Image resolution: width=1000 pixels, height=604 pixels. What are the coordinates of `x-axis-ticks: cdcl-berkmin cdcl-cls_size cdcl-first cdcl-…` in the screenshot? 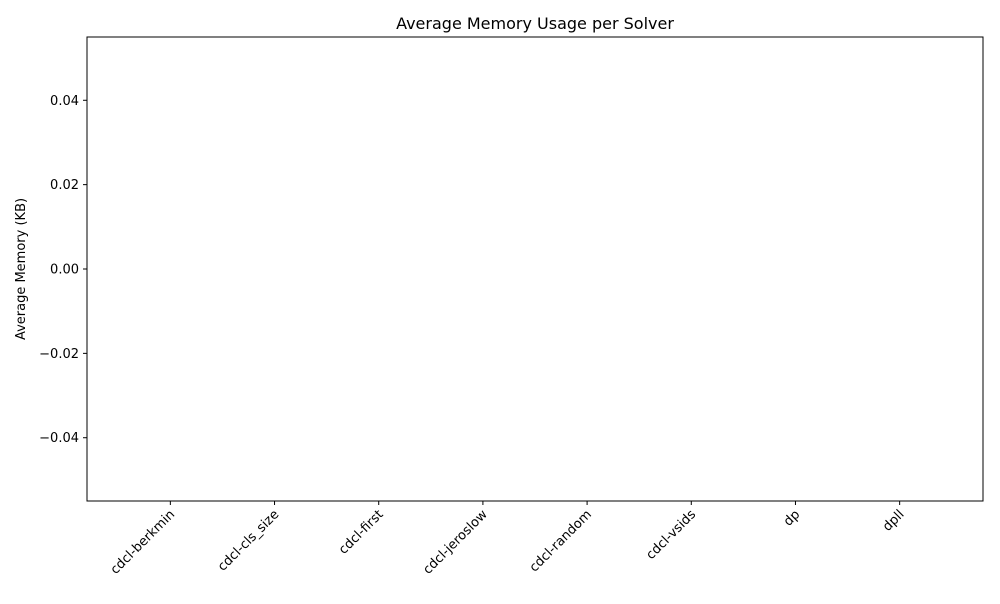 It's located at (507, 539).